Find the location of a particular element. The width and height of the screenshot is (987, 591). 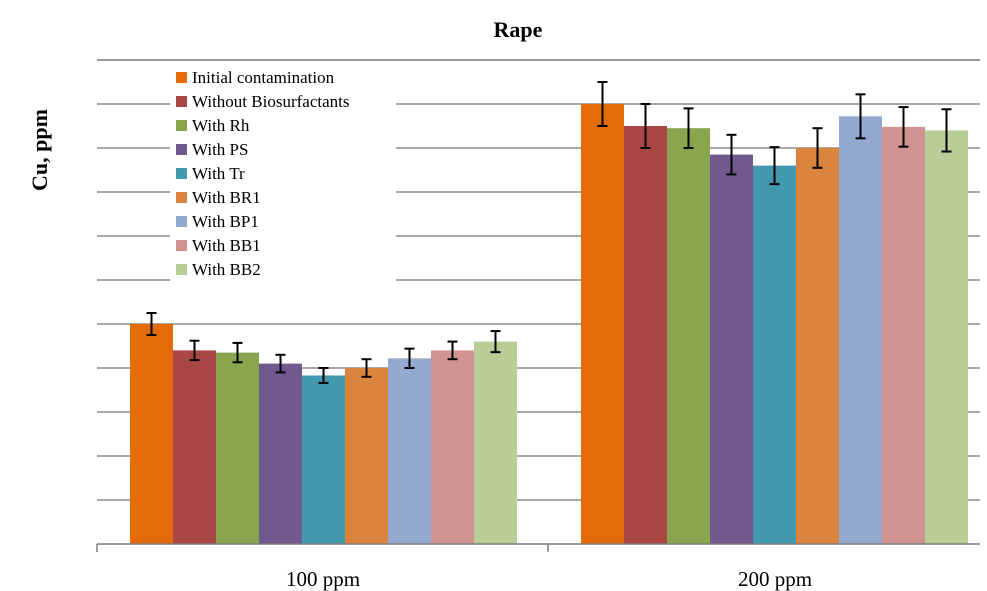

y-axis-label: Cu, ppm is located at coordinates (39, 150).